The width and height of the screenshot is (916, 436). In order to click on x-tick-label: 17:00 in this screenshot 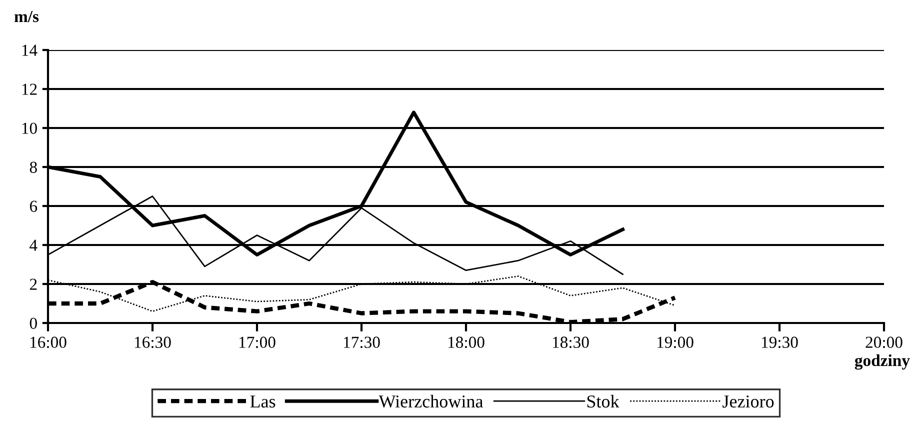, I will do `click(257, 342)`.